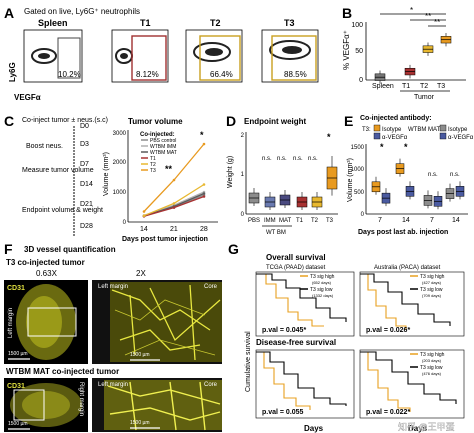 The width and height of the screenshot is (474, 433). I want to click on panel-e-t3-label: T3:, so click(366, 130).